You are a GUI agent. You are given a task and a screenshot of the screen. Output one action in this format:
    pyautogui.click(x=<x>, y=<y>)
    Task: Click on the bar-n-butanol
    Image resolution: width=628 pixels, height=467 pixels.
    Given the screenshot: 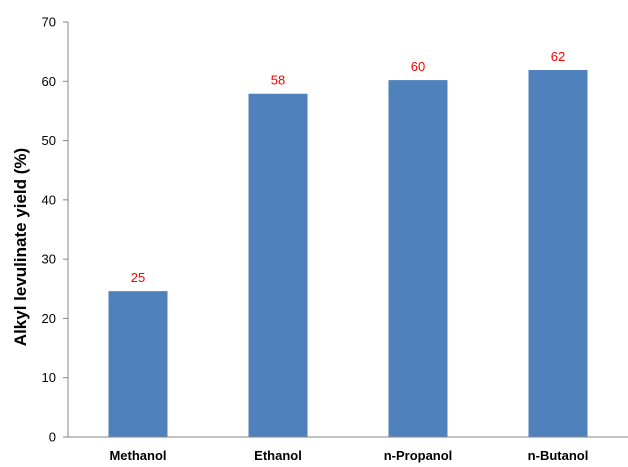 What is the action you would take?
    pyautogui.click(x=558, y=254)
    